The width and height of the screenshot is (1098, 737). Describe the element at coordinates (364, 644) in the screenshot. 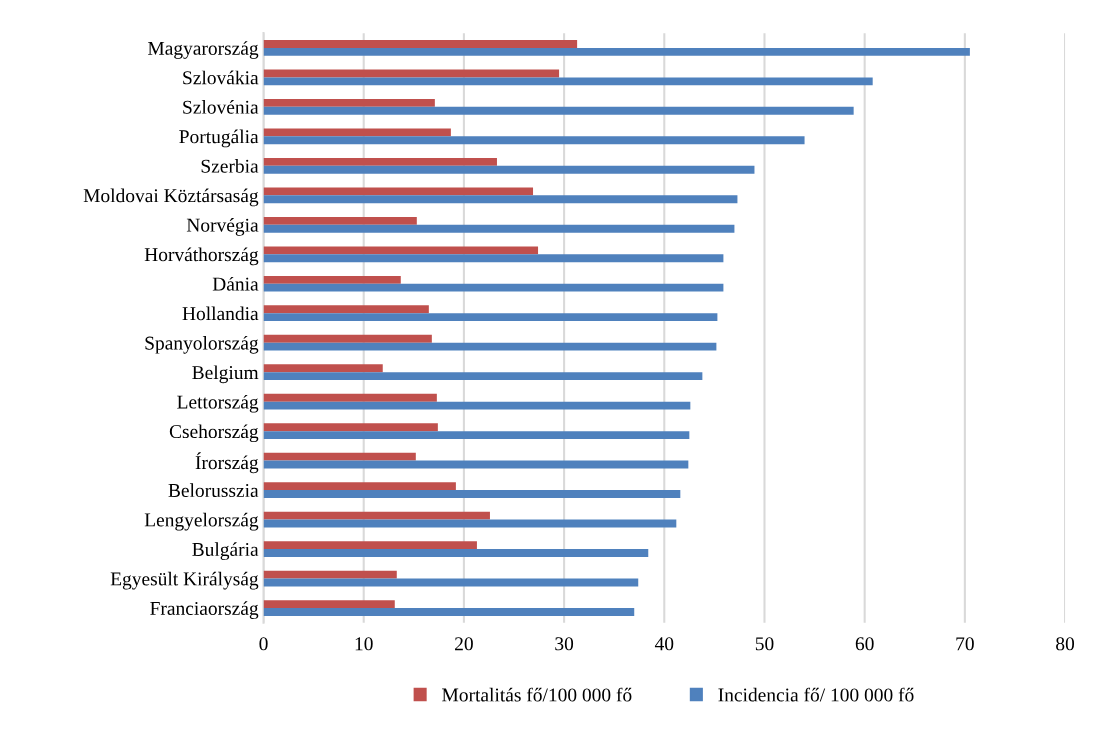

I see `x-tick-label: 10` at that location.